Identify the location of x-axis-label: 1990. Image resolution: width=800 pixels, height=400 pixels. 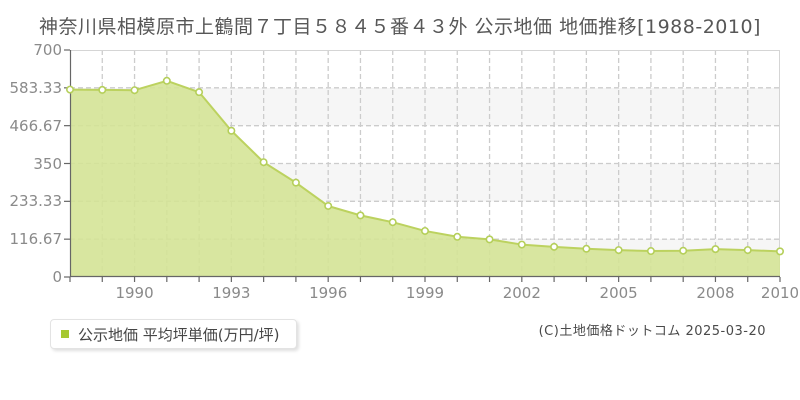
(134, 293).